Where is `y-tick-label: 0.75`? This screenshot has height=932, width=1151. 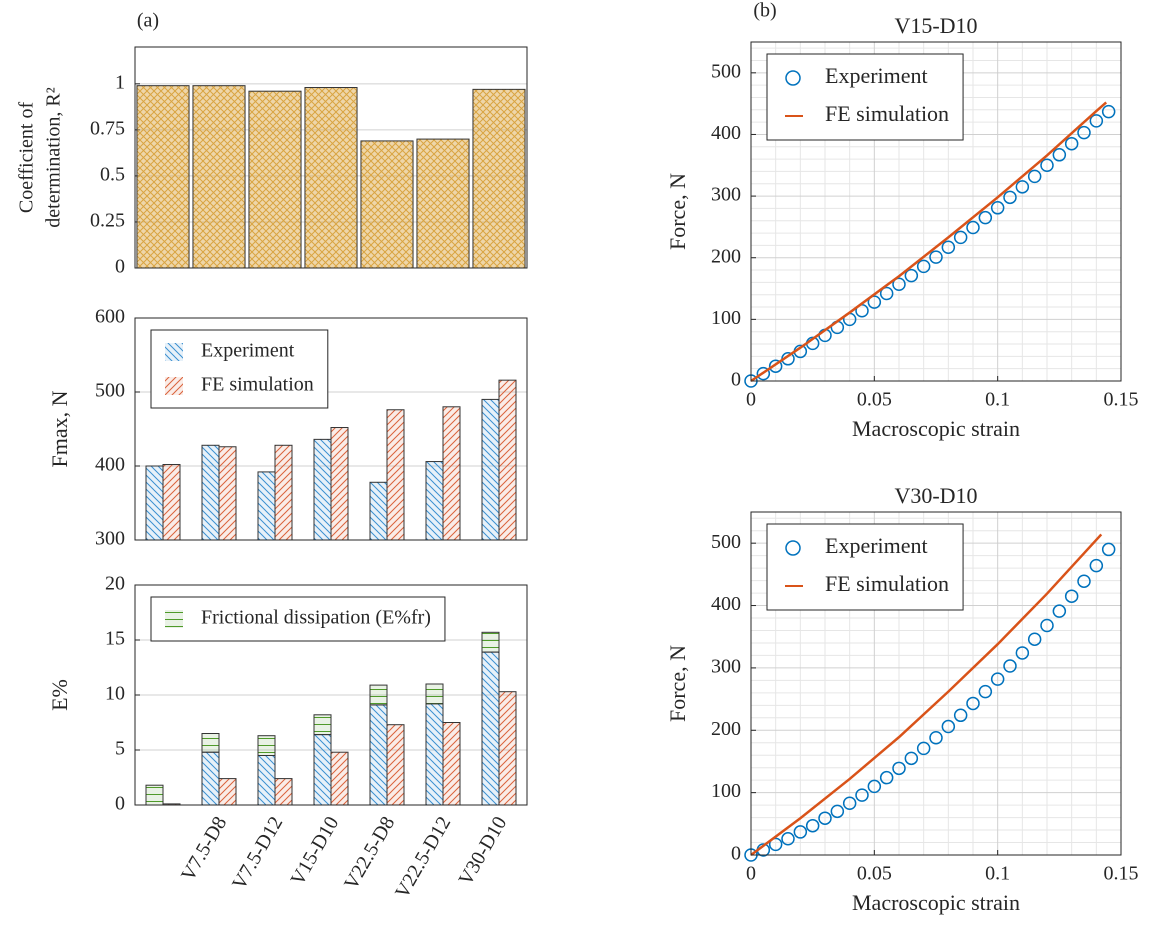
y-tick-label: 0.75 is located at coordinates (107, 128).